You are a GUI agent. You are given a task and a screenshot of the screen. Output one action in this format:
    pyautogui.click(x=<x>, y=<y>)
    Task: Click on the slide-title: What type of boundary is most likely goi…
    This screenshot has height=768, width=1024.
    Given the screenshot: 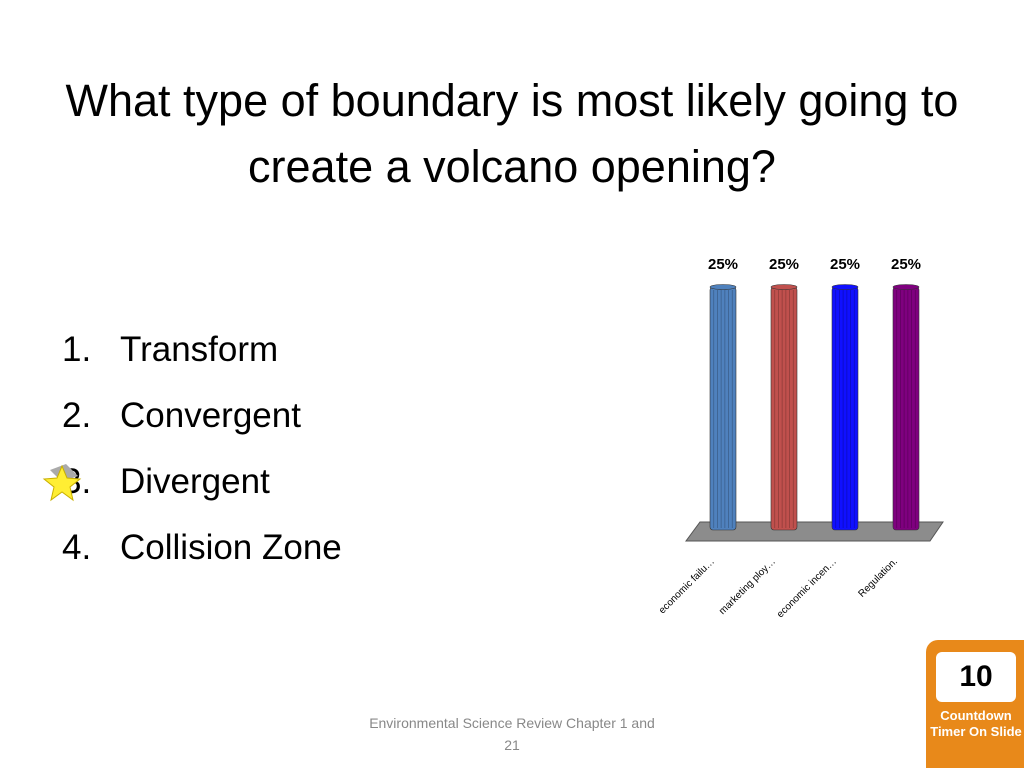 What is the action you would take?
    pyautogui.click(x=512, y=133)
    